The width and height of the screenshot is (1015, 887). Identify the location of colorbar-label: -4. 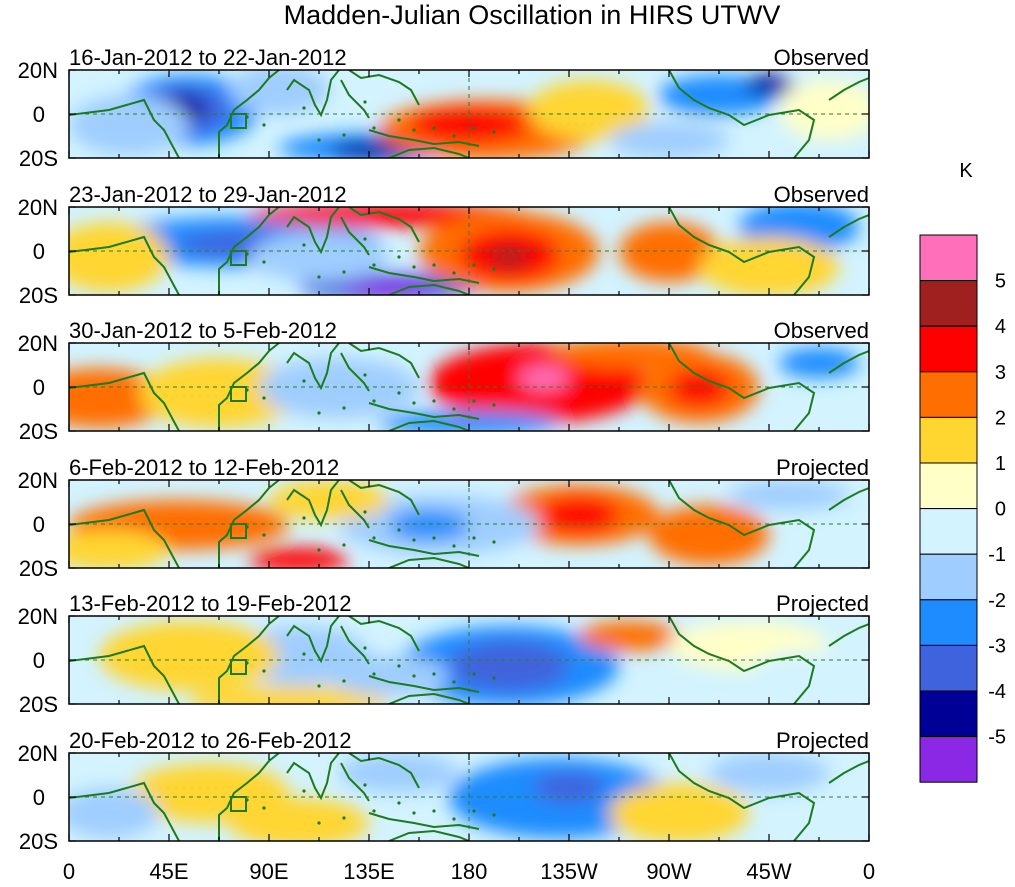
(997, 692).